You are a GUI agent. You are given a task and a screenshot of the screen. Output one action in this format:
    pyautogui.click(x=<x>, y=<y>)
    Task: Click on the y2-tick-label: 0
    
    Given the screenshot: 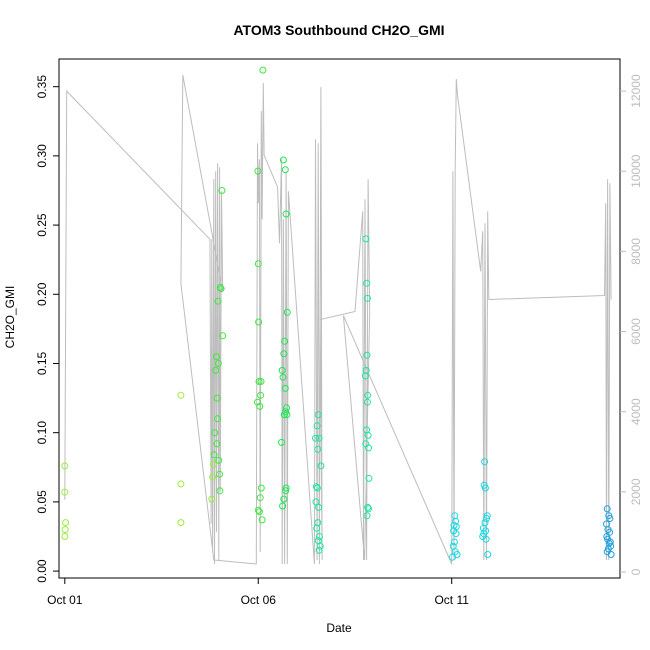 What is the action you would take?
    pyautogui.click(x=636, y=571)
    